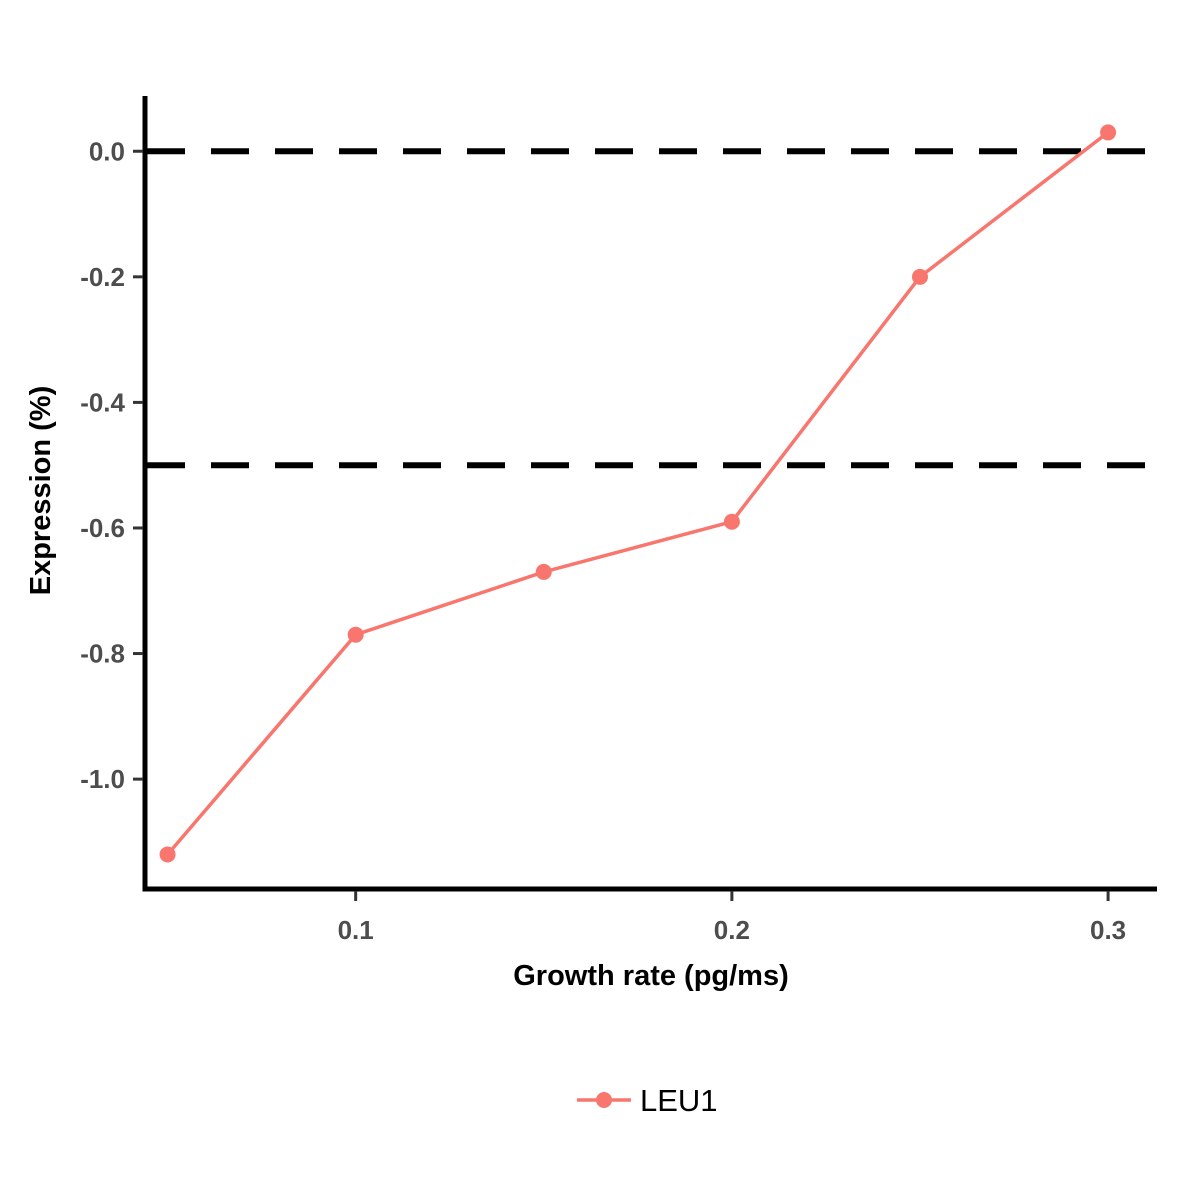  Describe the element at coordinates (102, 528) in the screenshot. I see `y-tick-label: -0.6` at that location.